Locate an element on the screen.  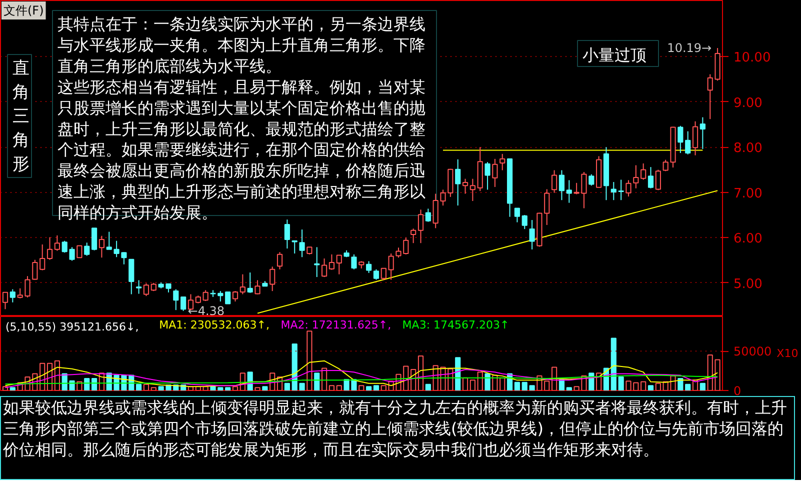
y-tick-label: 50000 is located at coordinates (753, 351).